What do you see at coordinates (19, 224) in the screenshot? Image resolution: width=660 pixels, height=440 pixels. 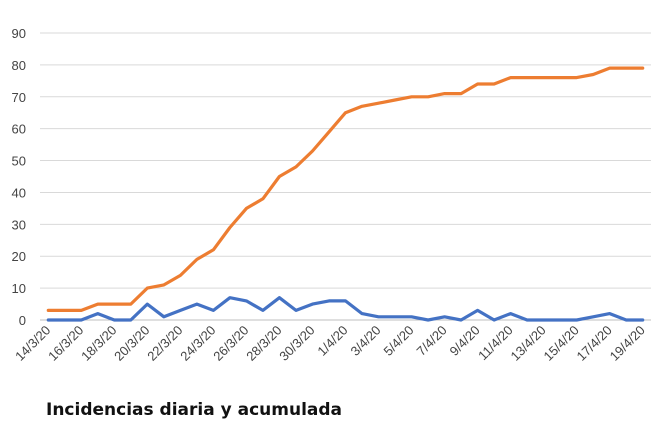 I see `y-tick-label: 30` at bounding box center [19, 224].